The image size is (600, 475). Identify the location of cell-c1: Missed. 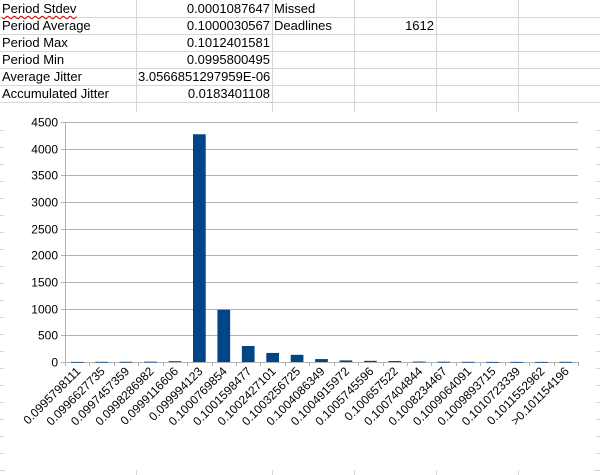
(295, 8).